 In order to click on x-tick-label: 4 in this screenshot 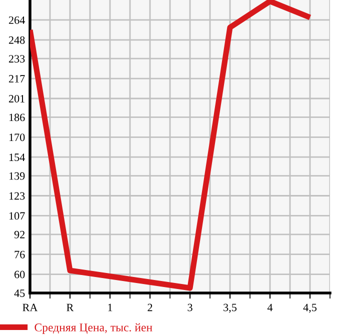, I will do `click(270, 308)`.